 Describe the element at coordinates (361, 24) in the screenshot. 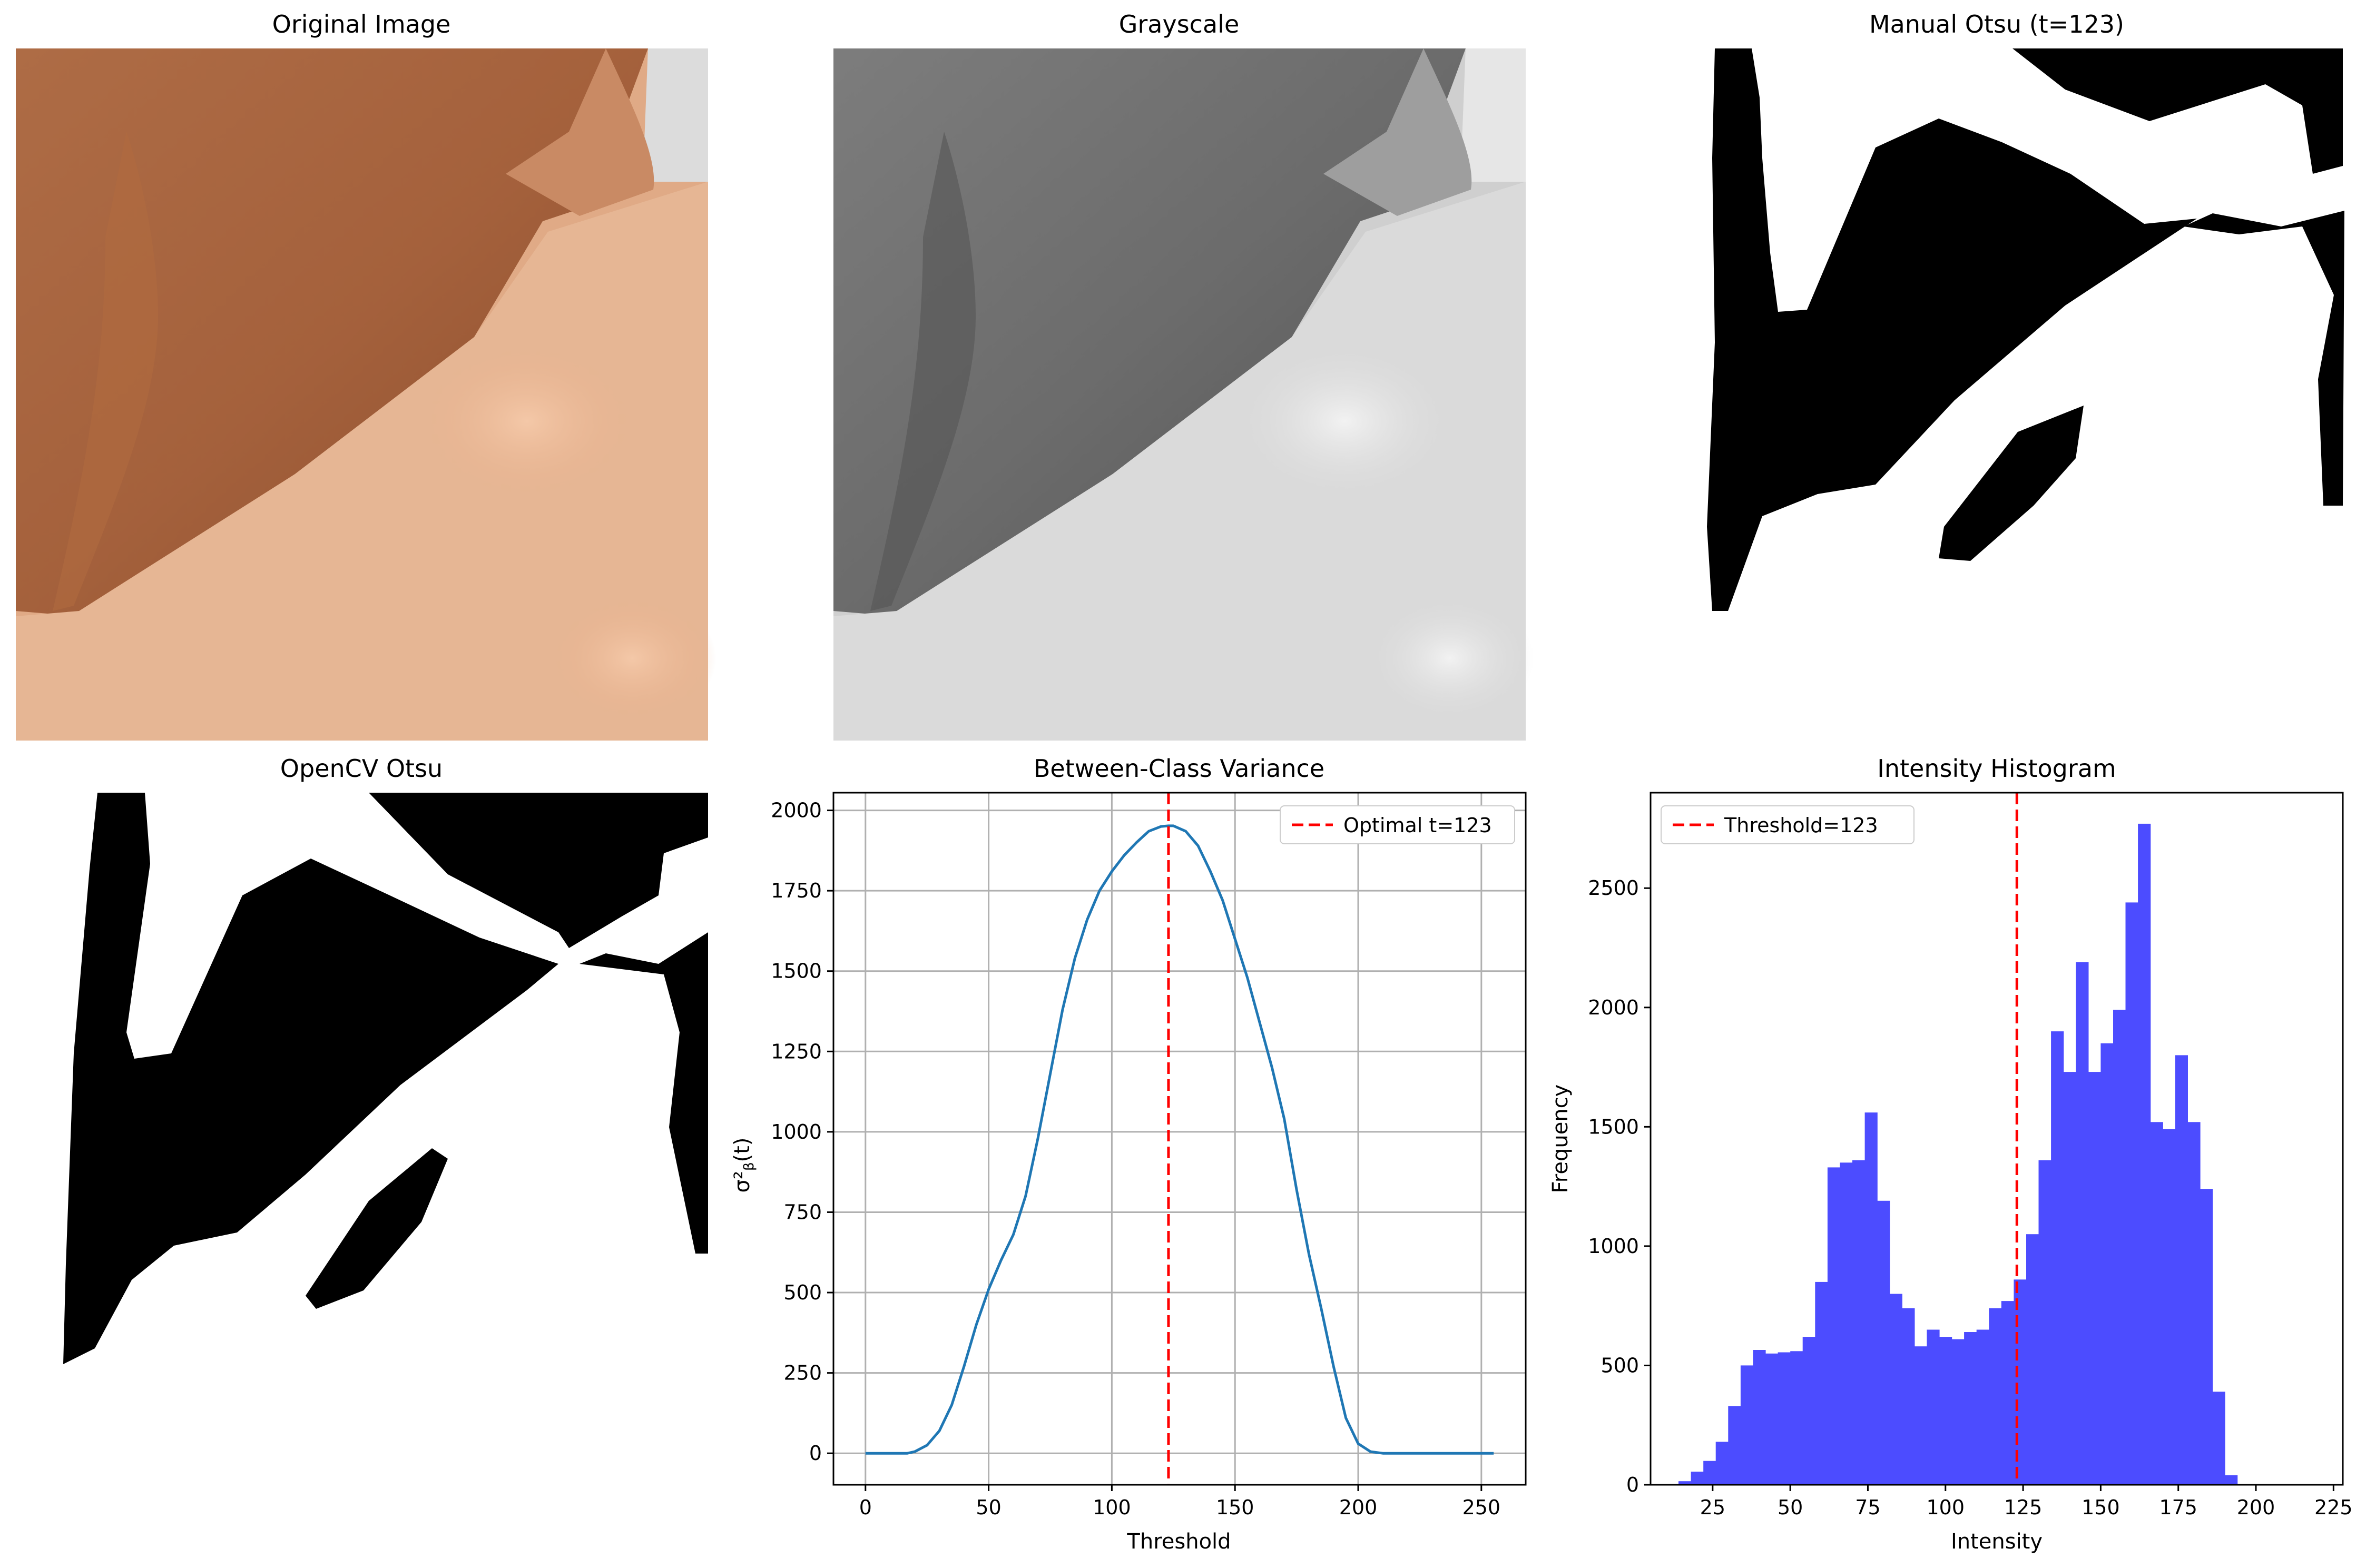

I see `panel-title-original: Original Image` at that location.